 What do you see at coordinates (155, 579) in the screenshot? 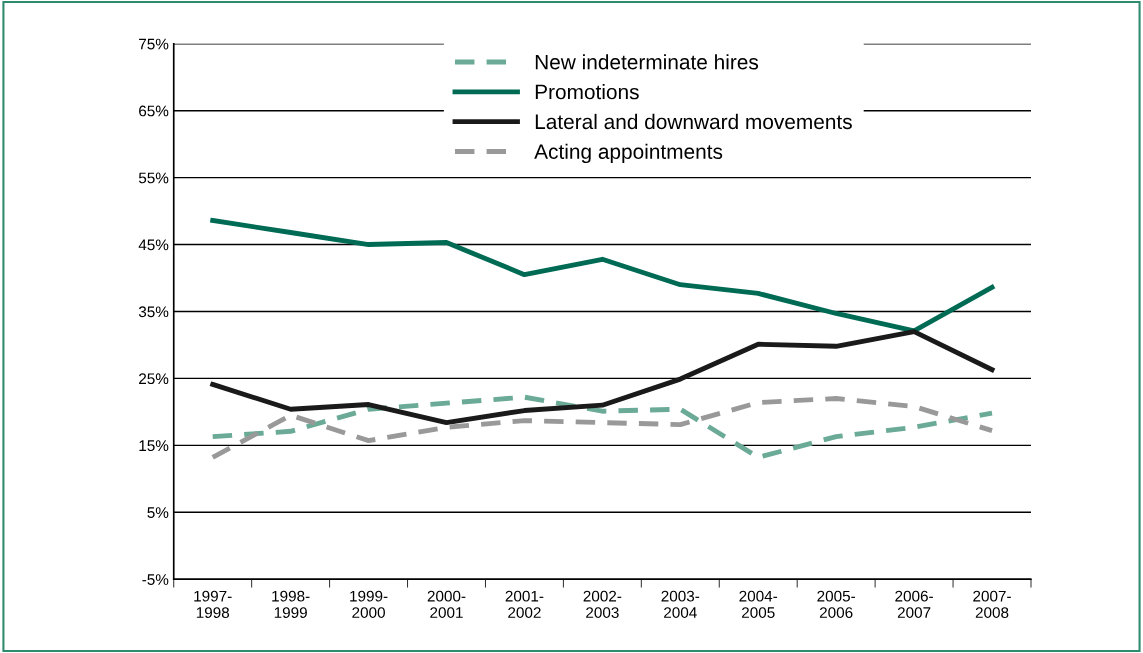
I see `y-tick-label: -5%` at bounding box center [155, 579].